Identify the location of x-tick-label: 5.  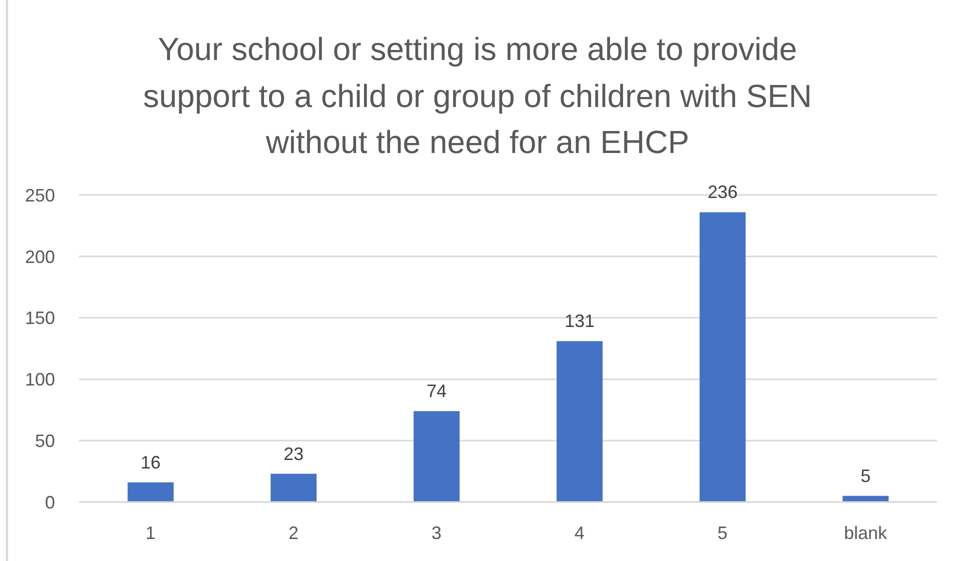
(722, 532).